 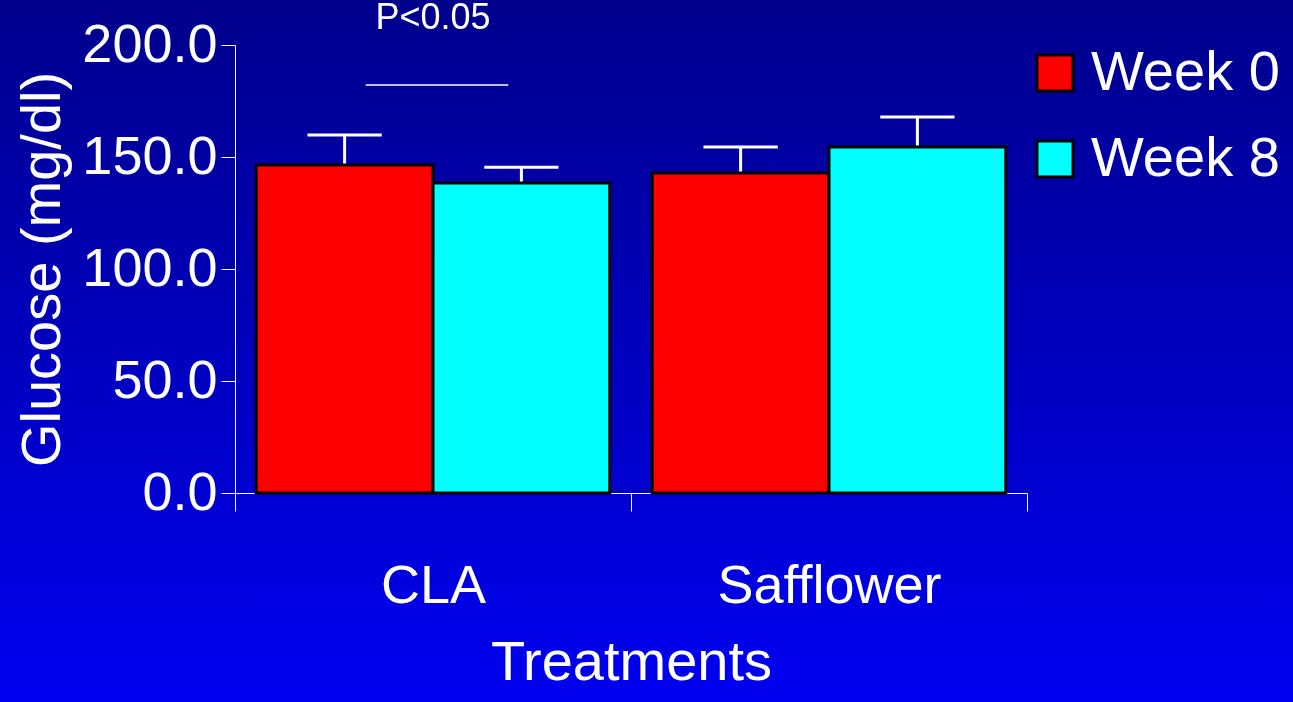 What do you see at coordinates (150, 266) in the screenshot?
I see `y-tick-label: 100.0` at bounding box center [150, 266].